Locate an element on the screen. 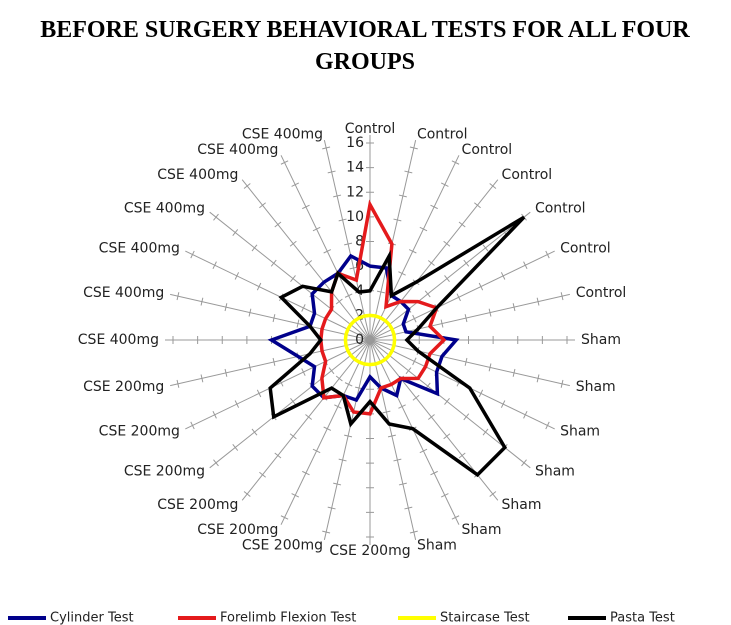 The height and width of the screenshot is (625, 731). y-tick-label: 8 is located at coordinates (359, 242).